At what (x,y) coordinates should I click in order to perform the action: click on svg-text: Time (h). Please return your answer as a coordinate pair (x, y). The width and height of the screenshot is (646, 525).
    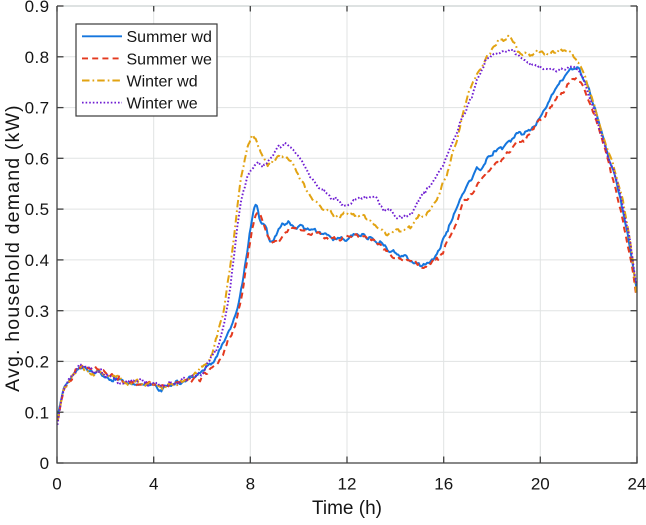
    Looking at the image, I should click on (347, 508).